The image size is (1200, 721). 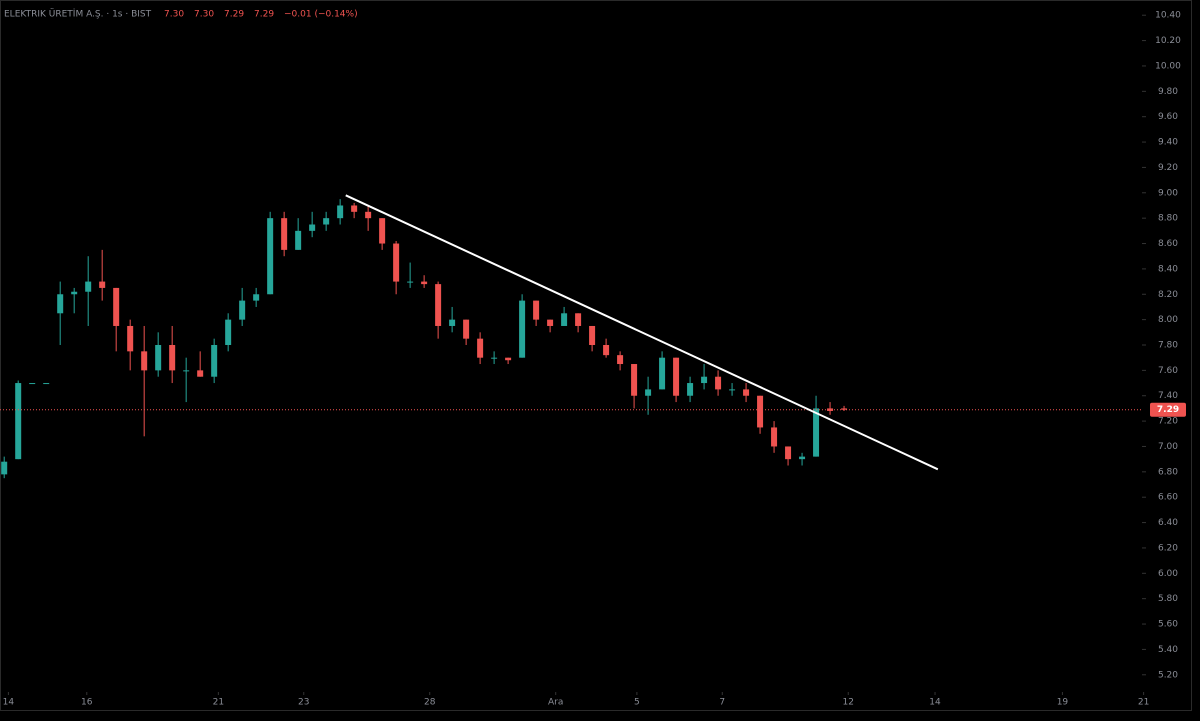 What do you see at coordinates (87, 703) in the screenshot?
I see `x-tick-label: 16` at bounding box center [87, 703].